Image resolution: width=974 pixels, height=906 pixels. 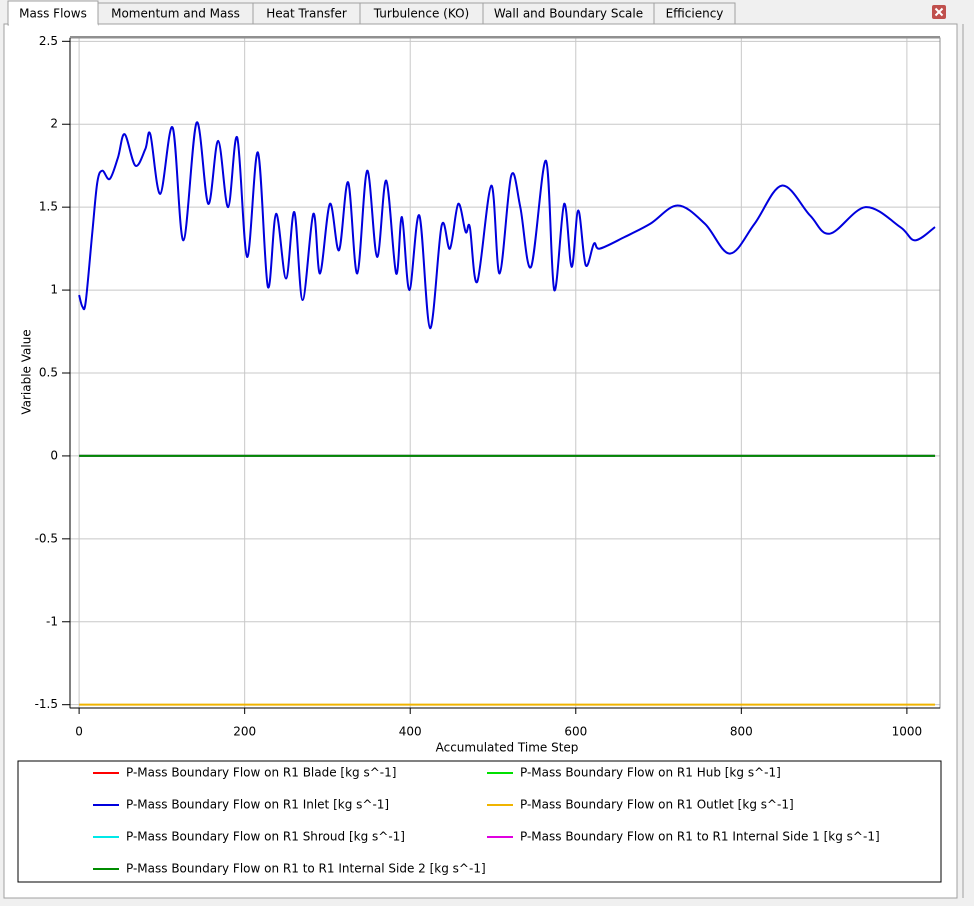 I want to click on close-button, so click(x=939, y=12).